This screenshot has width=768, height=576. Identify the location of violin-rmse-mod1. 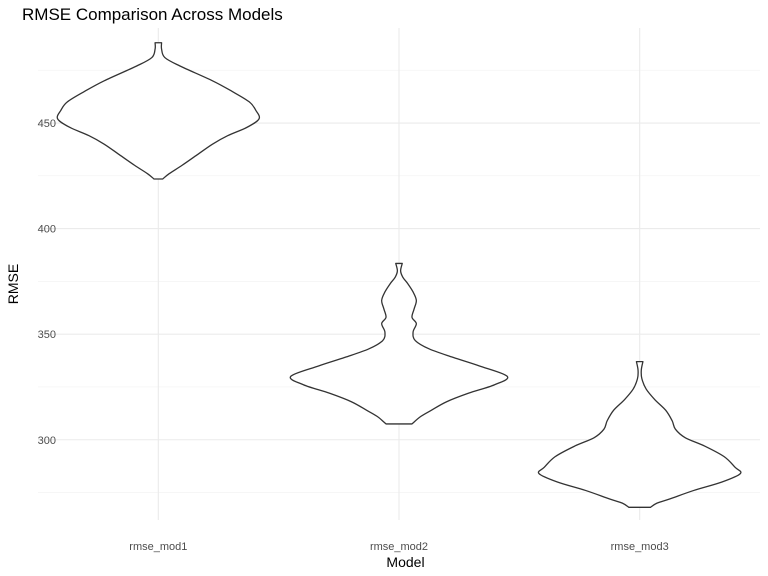
(158, 111).